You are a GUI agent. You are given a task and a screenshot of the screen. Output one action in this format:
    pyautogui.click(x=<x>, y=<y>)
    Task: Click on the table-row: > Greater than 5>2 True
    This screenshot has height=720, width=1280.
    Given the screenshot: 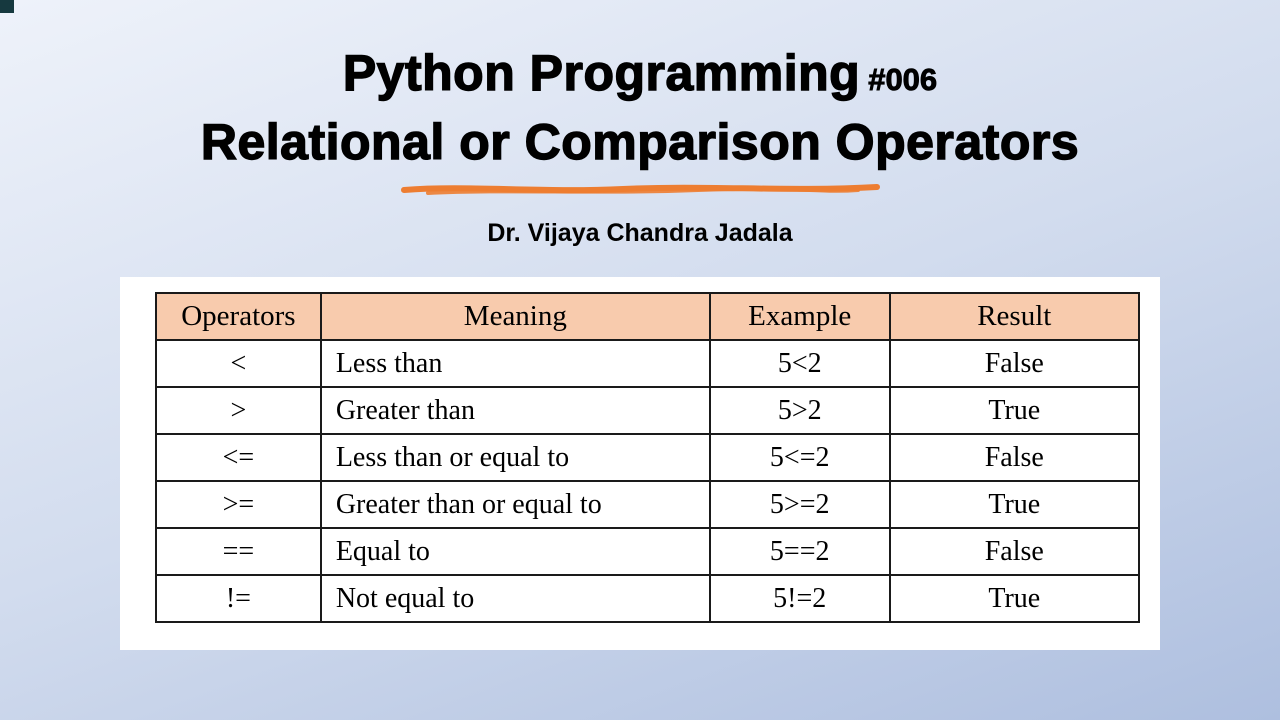 What is the action you would take?
    pyautogui.click(x=648, y=410)
    